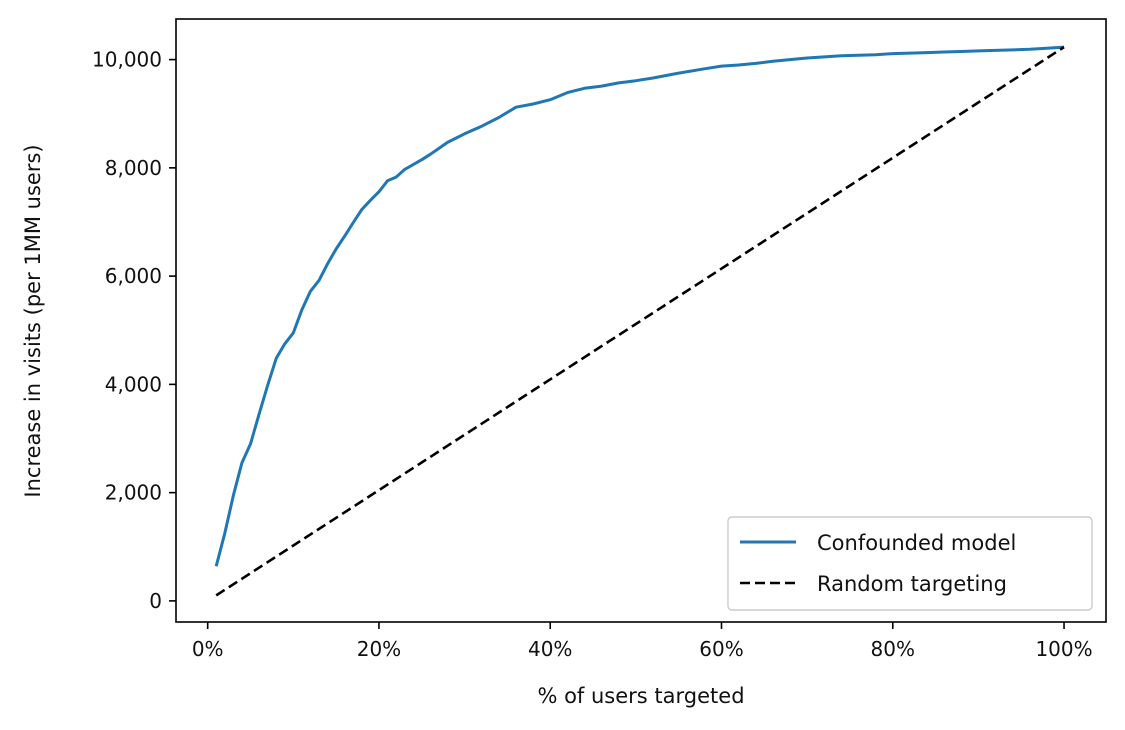 The width and height of the screenshot is (1125, 730). Describe the element at coordinates (133, 168) in the screenshot. I see `y-tick-label: 8,000` at that location.